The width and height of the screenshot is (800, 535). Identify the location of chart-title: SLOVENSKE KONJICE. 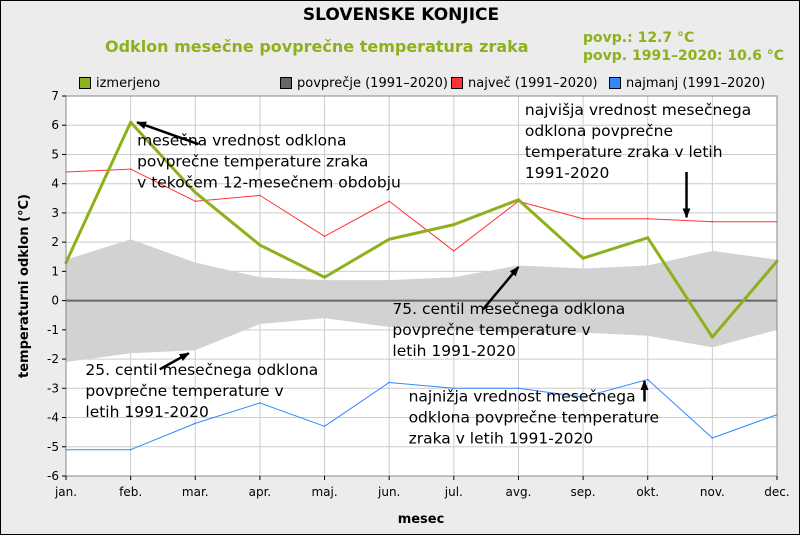
(401, 15).